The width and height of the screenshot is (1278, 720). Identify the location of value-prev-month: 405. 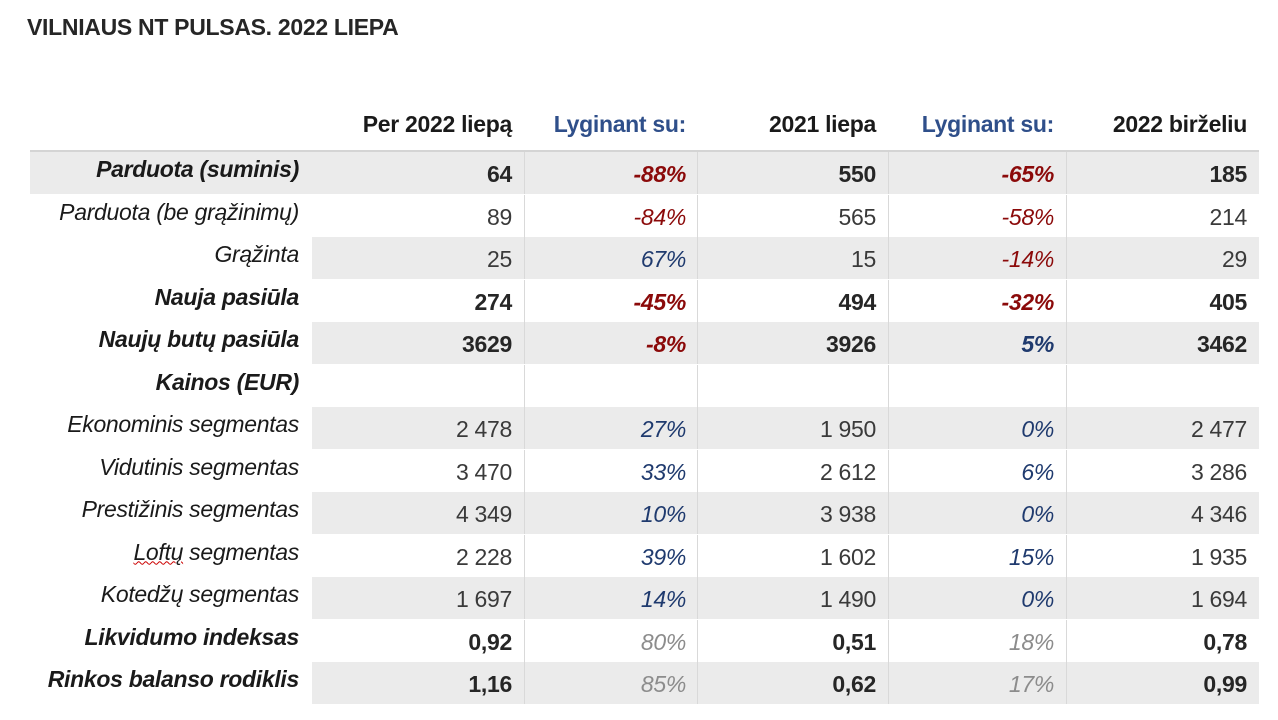
(1228, 301).